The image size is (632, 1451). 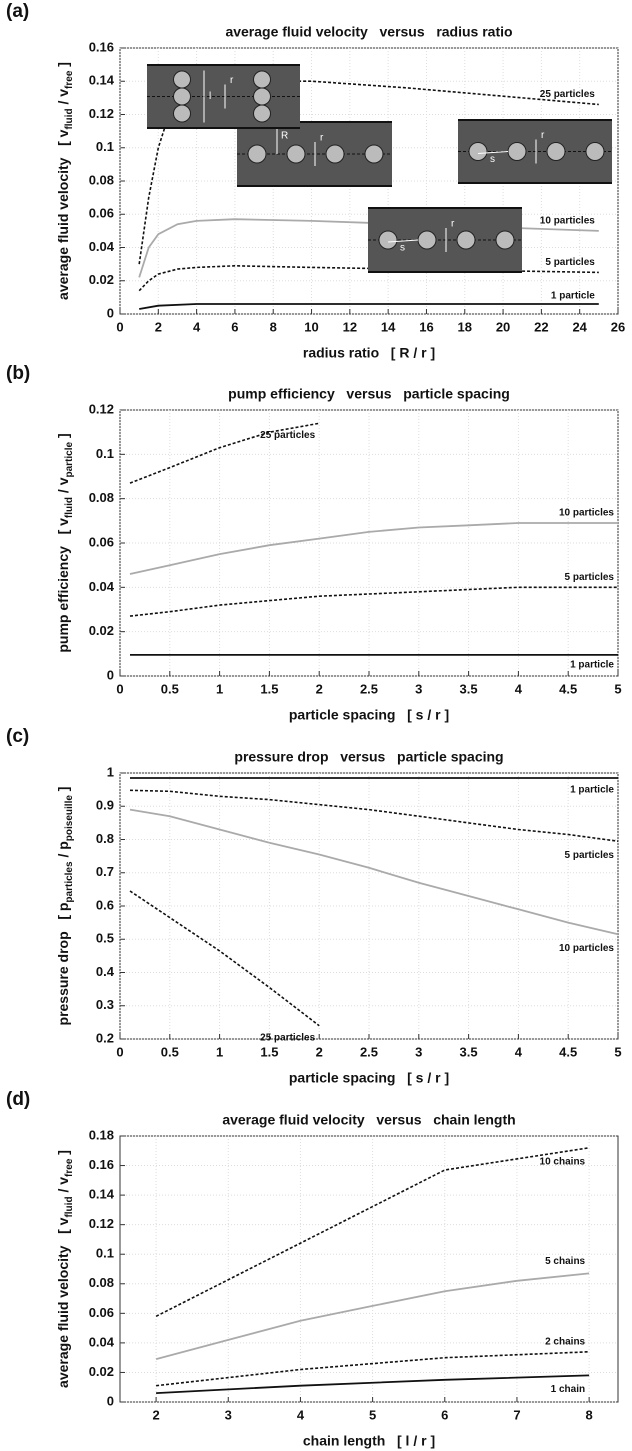 What do you see at coordinates (369, 353) in the screenshot?
I see `x-axis-title: radius ratio [ R / r ]` at bounding box center [369, 353].